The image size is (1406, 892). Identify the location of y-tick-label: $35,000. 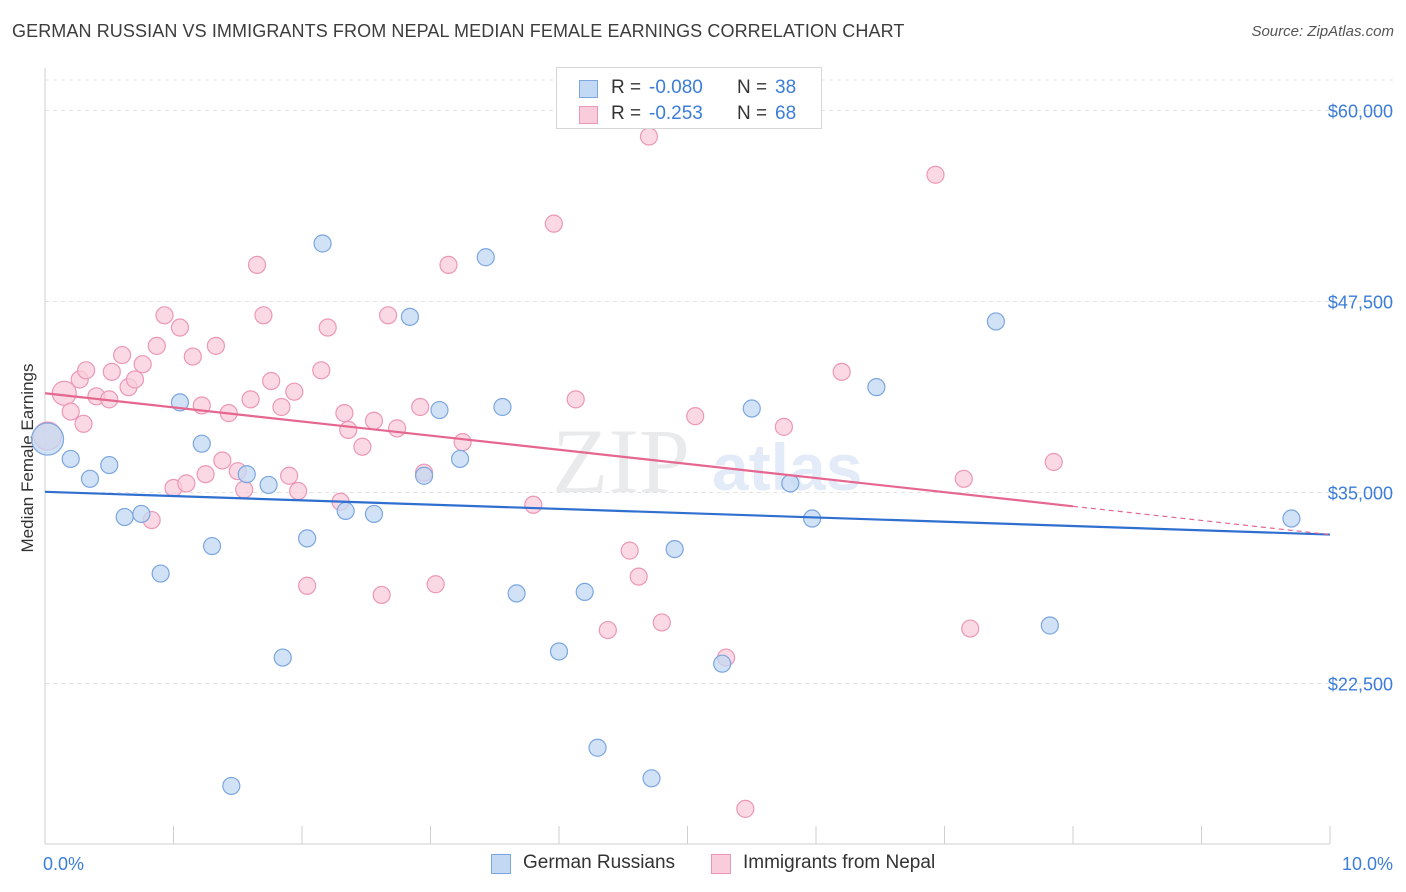
(1360, 494).